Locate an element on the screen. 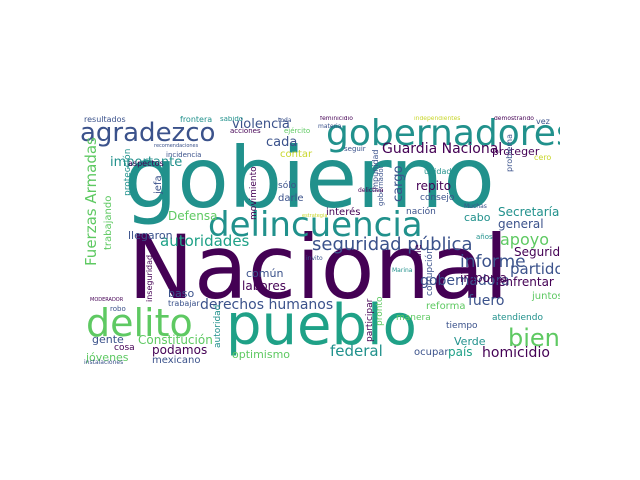 Image resolution: width=640 pixels, height=480 pixels. word-sabido: sabido is located at coordinates (232, 119).